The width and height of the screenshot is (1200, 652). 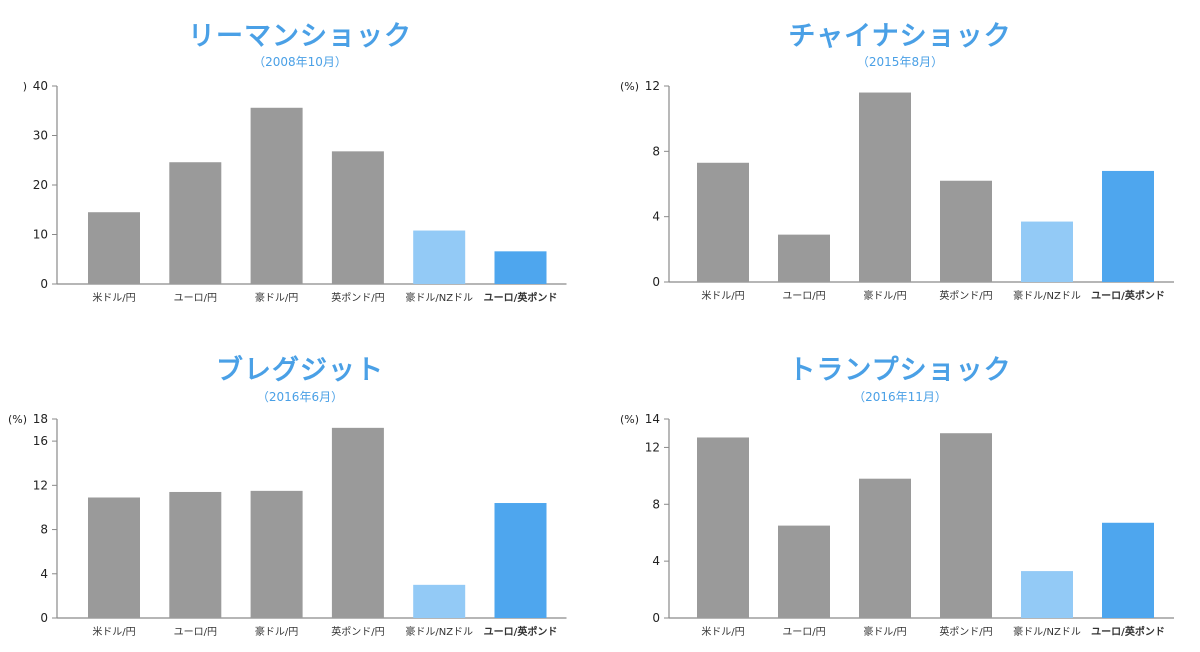 I want to click on chart-subtitle: （2016年6月）, so click(x=300, y=397).